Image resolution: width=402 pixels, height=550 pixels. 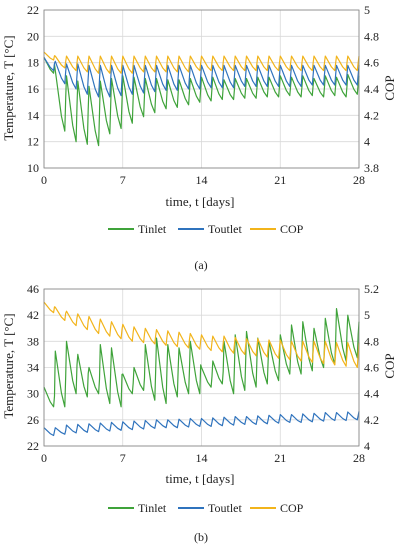 What do you see at coordinates (152, 229) in the screenshot?
I see `chart-a-legend-label-tinlet: Tinlet` at bounding box center [152, 229].